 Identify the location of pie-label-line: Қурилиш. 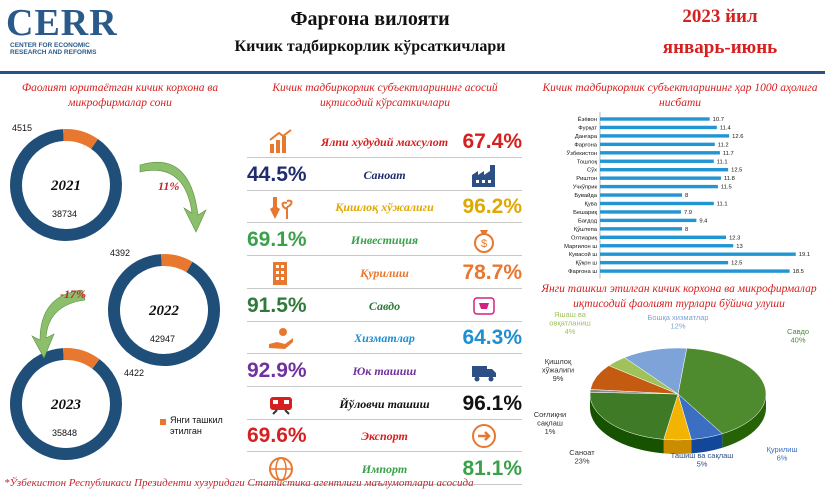
(782, 449).